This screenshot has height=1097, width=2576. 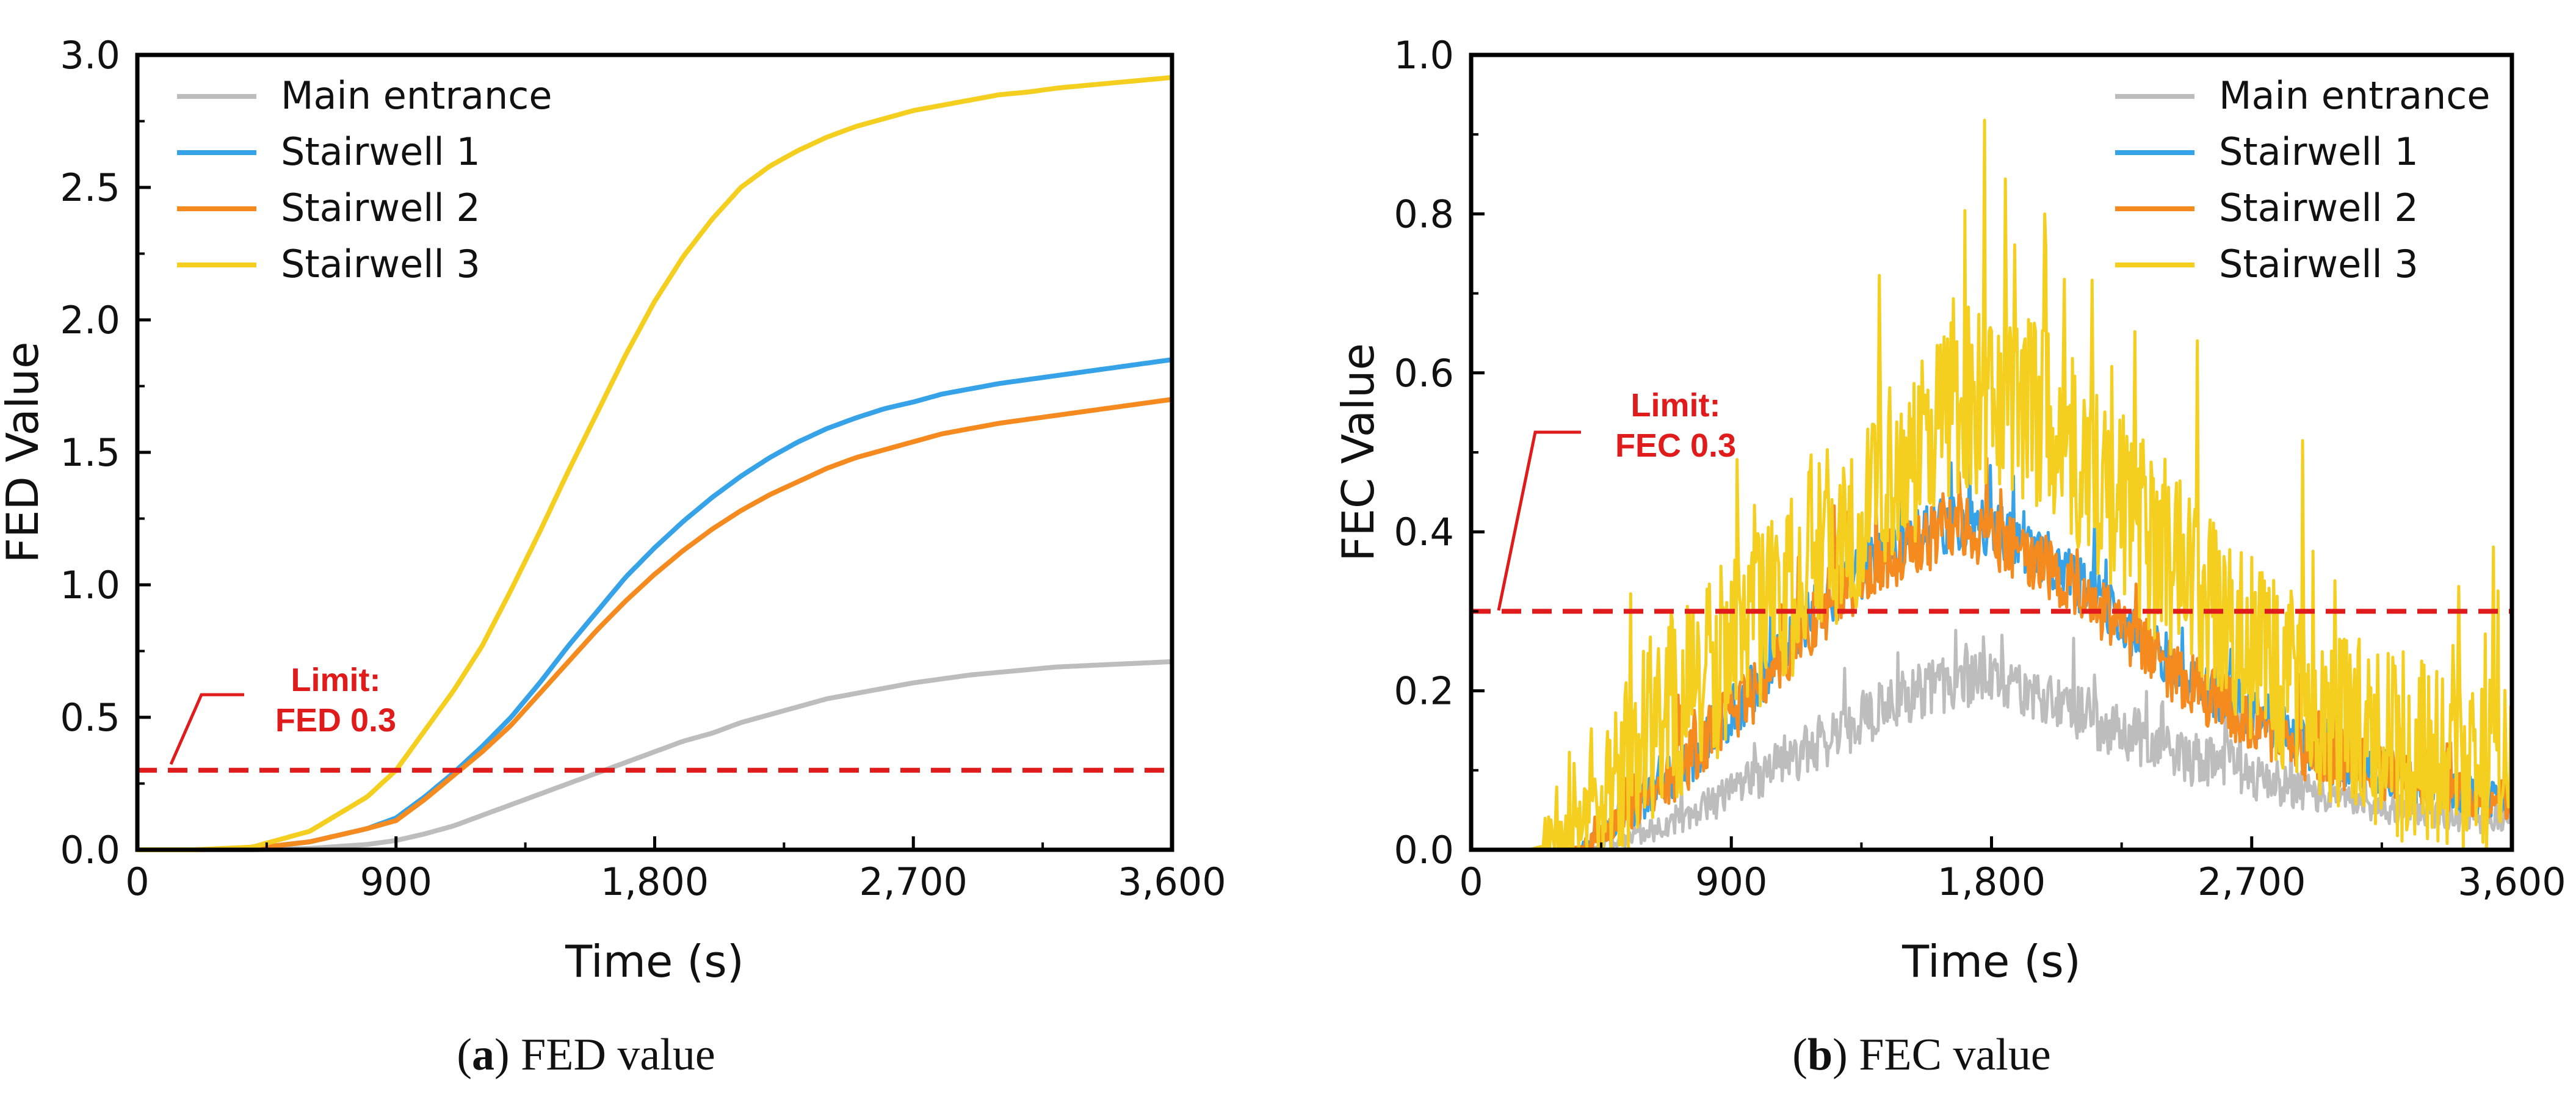 I want to click on panel-b-y-axis-title: FEC Value, so click(x=1358, y=452).